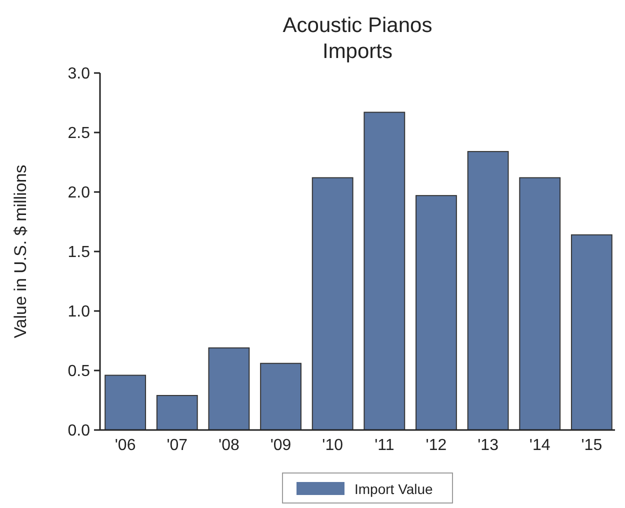 This screenshot has width=625, height=508. I want to click on x-tick-label: '07, so click(177, 445).